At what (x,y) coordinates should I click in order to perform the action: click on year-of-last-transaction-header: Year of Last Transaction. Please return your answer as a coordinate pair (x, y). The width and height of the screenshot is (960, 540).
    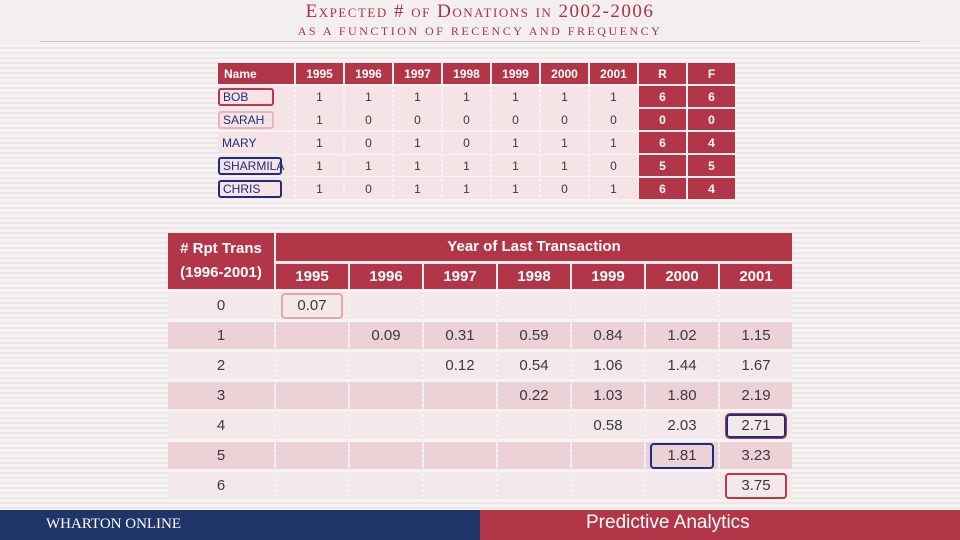
    Looking at the image, I should click on (534, 247).